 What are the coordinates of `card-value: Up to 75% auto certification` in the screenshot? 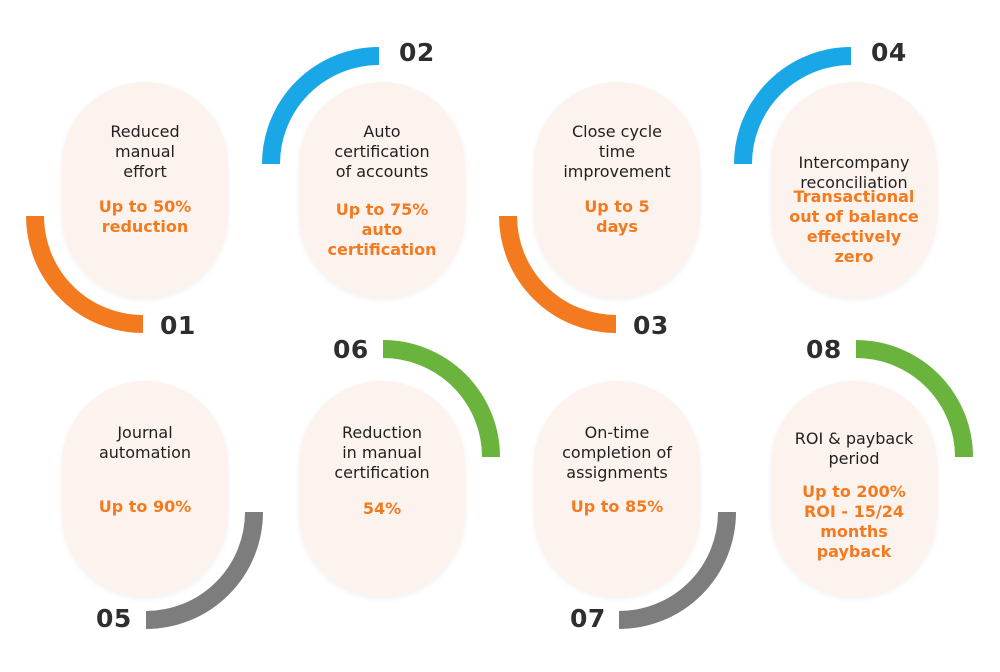 It's located at (382, 229).